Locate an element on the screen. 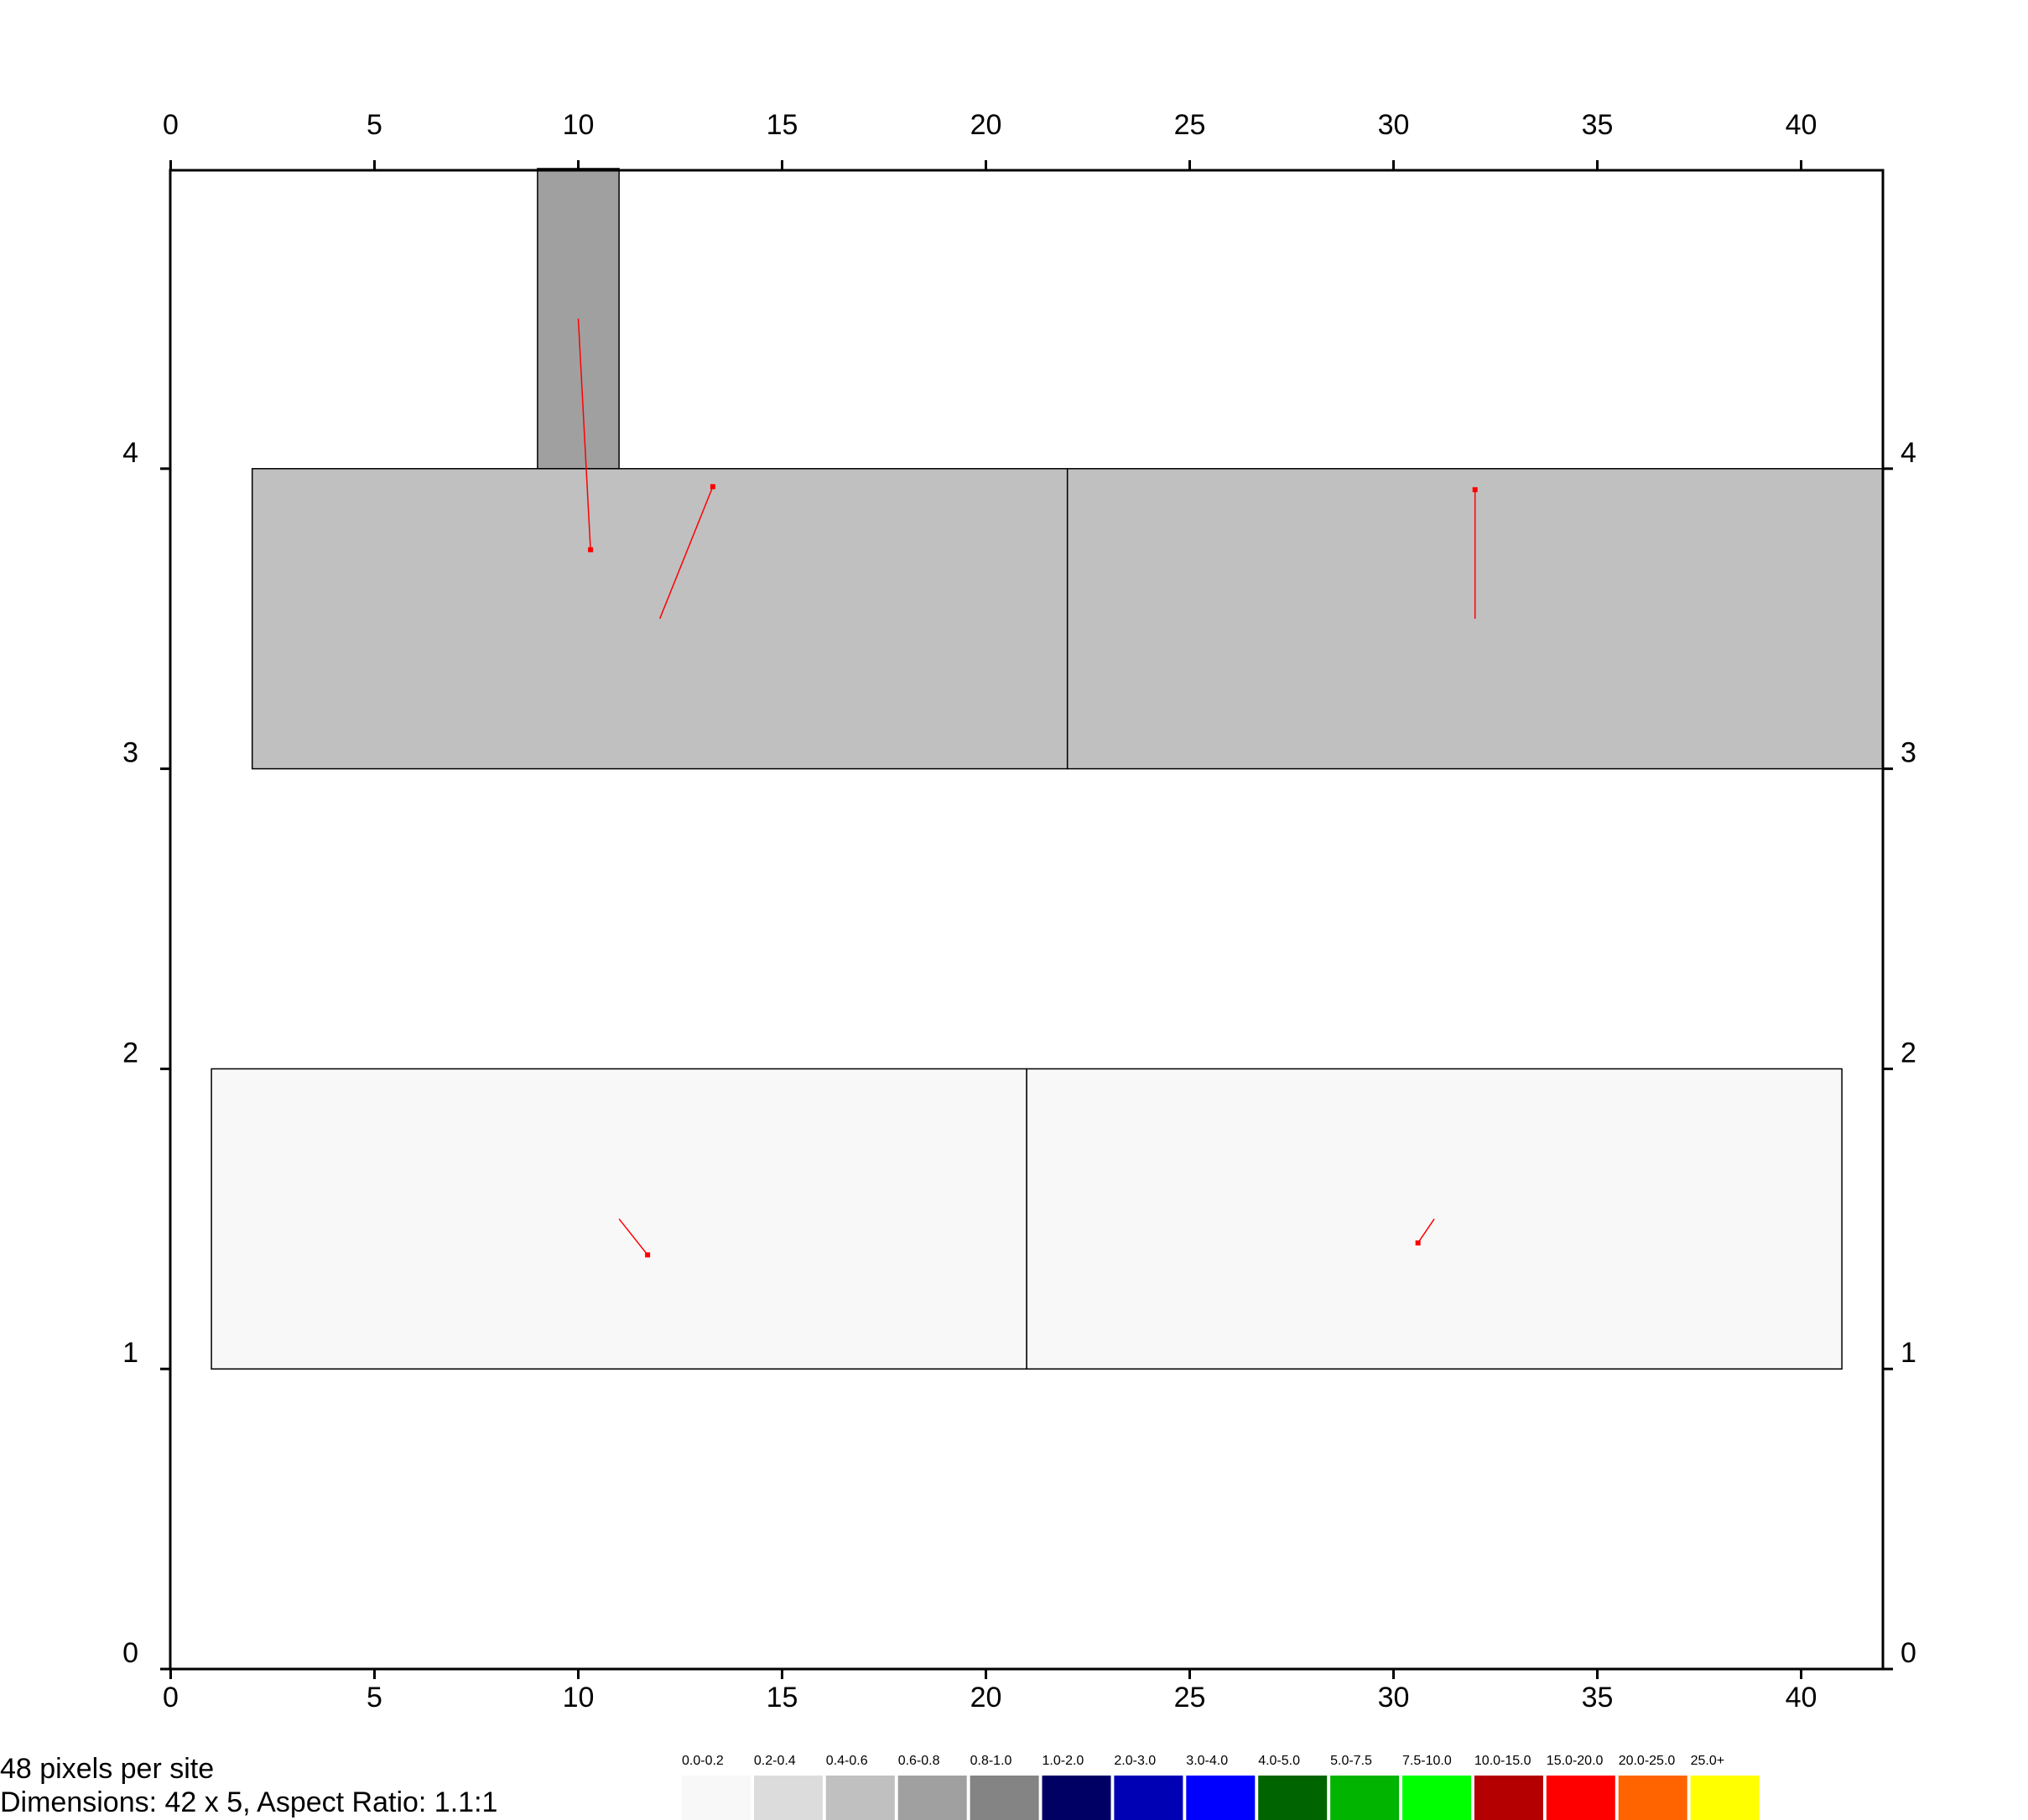 This screenshot has width=2028, height=1820. x-tick-label-bottom: 20 is located at coordinates (986, 1697).